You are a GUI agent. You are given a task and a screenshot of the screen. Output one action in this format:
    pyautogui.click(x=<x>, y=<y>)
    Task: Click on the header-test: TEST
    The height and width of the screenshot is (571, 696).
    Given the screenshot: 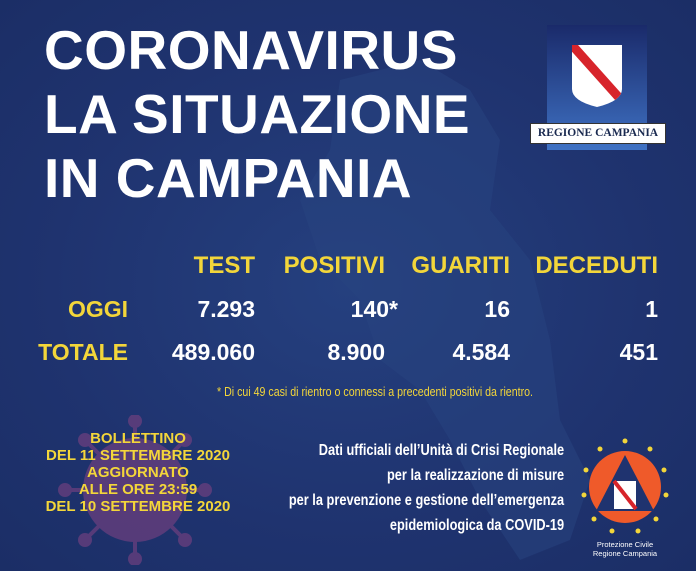 What is the action you would take?
    pyautogui.click(x=224, y=265)
    